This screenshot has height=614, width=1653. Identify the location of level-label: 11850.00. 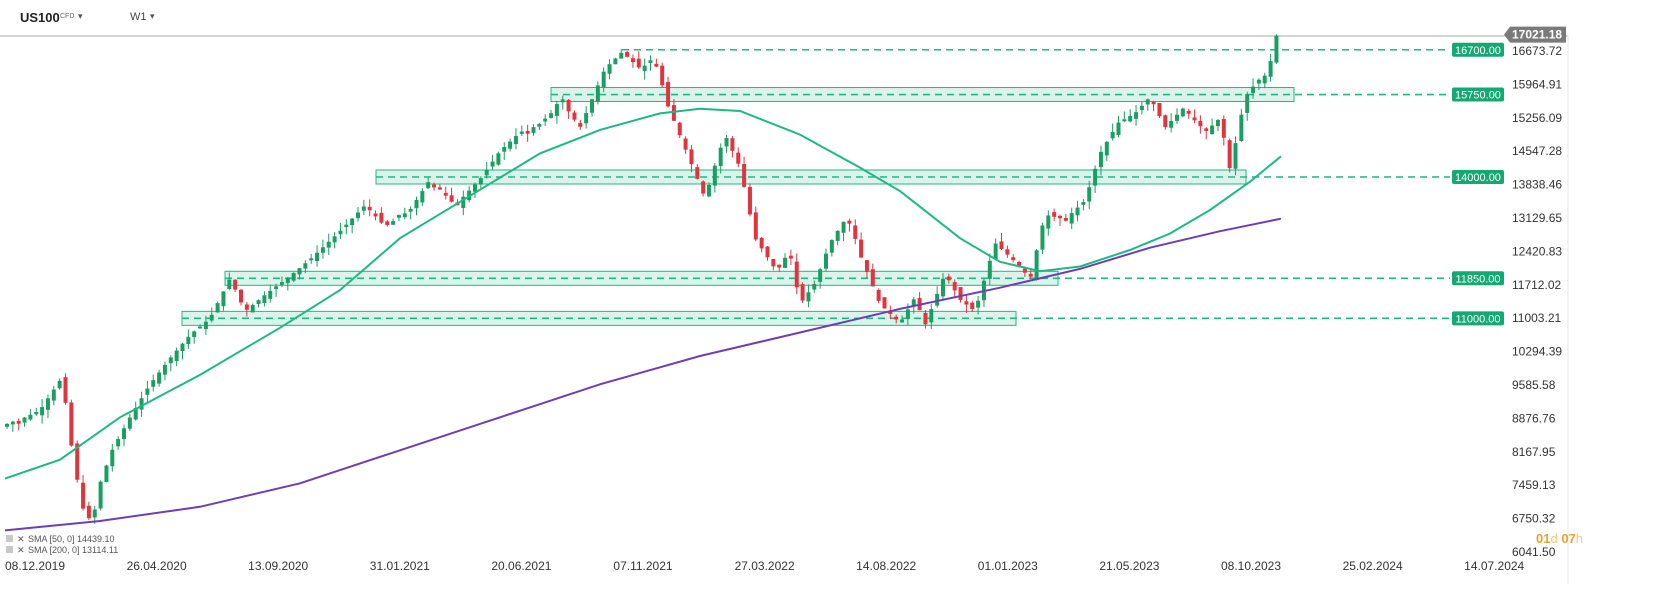
(1477, 279).